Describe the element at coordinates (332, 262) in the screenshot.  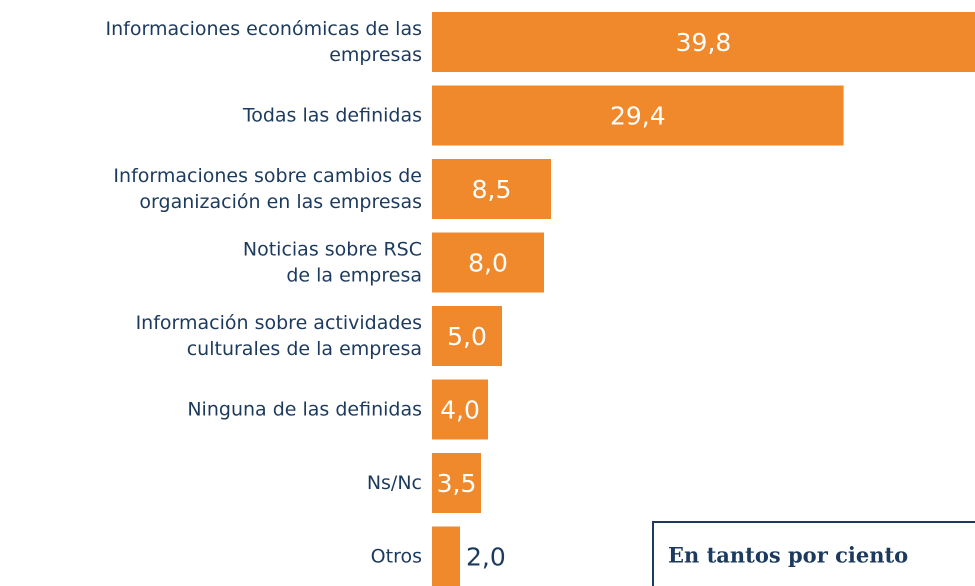
I see `category-label: Noticias sobre RSC de la empresa` at that location.